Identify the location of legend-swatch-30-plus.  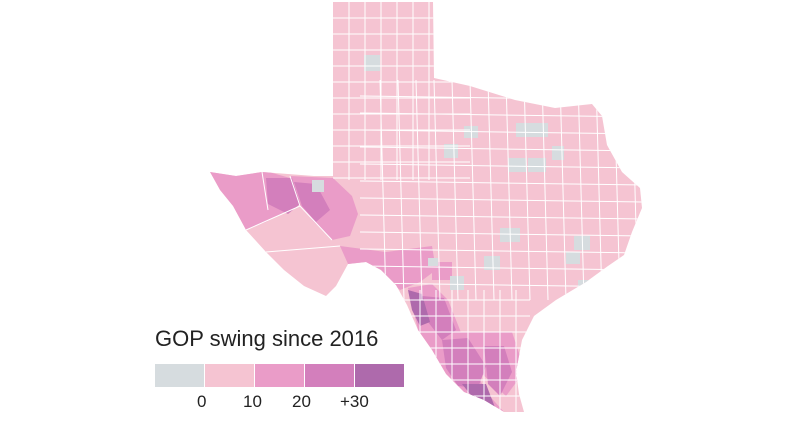
(379, 375).